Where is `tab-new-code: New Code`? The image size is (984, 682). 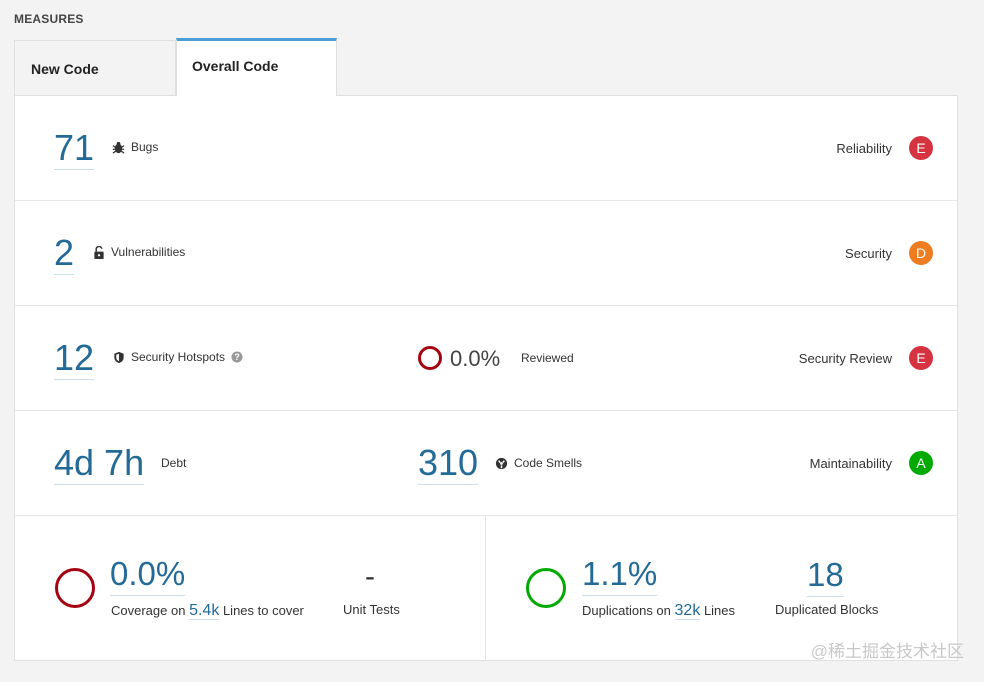
tab-new-code: New Code is located at coordinates (95, 68).